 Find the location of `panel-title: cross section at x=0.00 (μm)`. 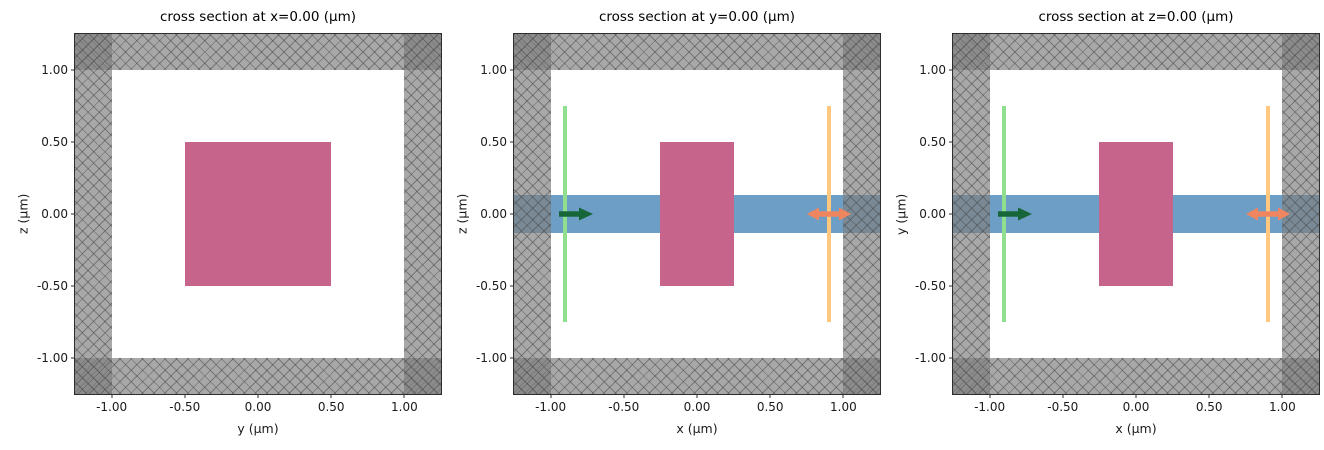

panel-title: cross section at x=0.00 (μm) is located at coordinates (258, 17).